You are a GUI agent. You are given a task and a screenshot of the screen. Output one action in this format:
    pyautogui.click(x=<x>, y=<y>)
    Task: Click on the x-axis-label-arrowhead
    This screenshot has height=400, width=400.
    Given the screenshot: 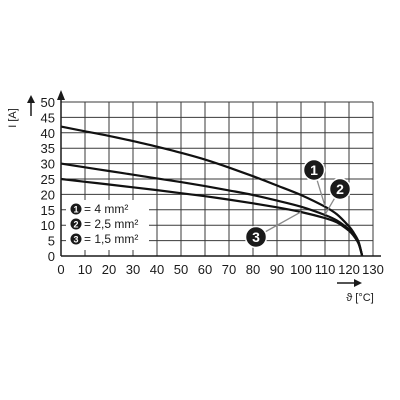 What is the action you would take?
    pyautogui.click(x=358, y=283)
    